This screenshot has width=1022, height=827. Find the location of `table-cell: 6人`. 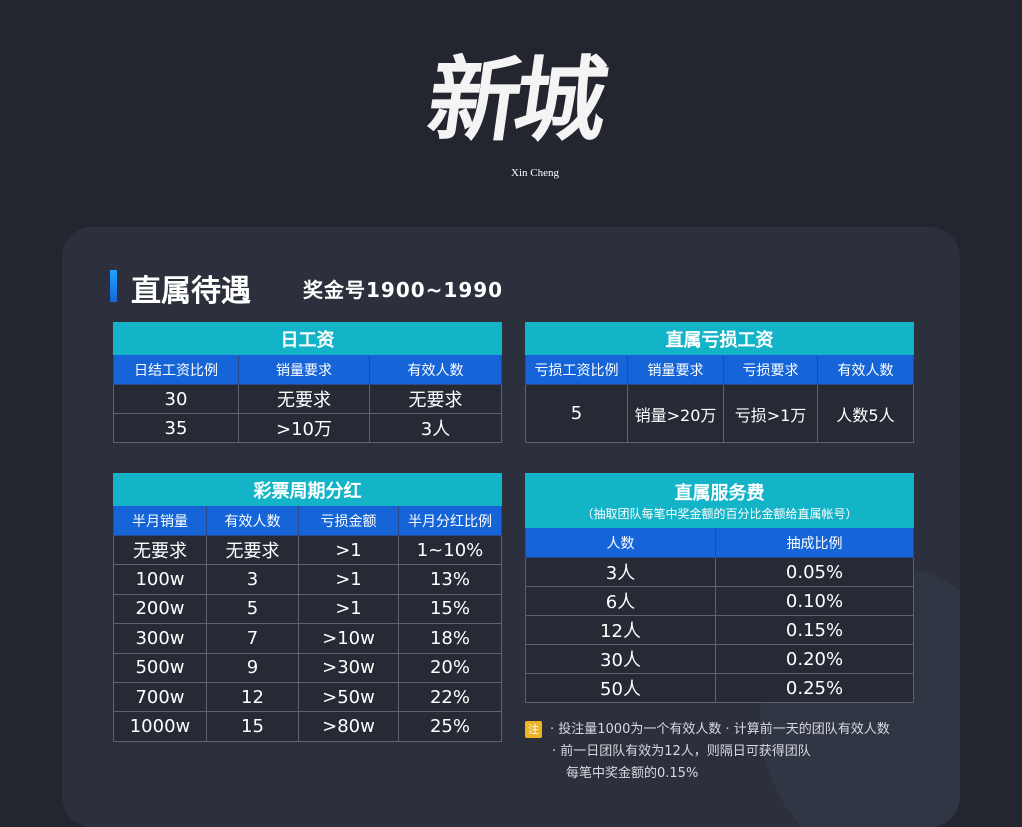

table-cell: 6人 is located at coordinates (620, 601).